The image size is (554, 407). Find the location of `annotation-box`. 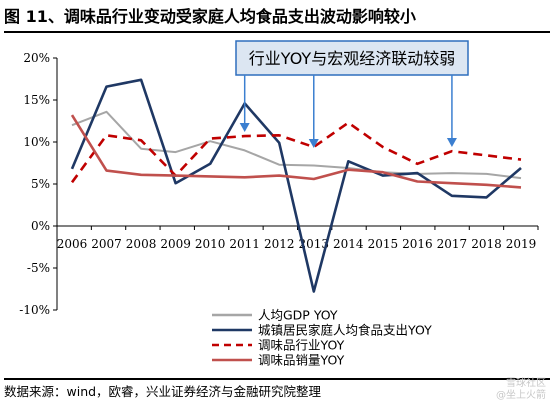

annotation-box is located at coordinates (352, 58).